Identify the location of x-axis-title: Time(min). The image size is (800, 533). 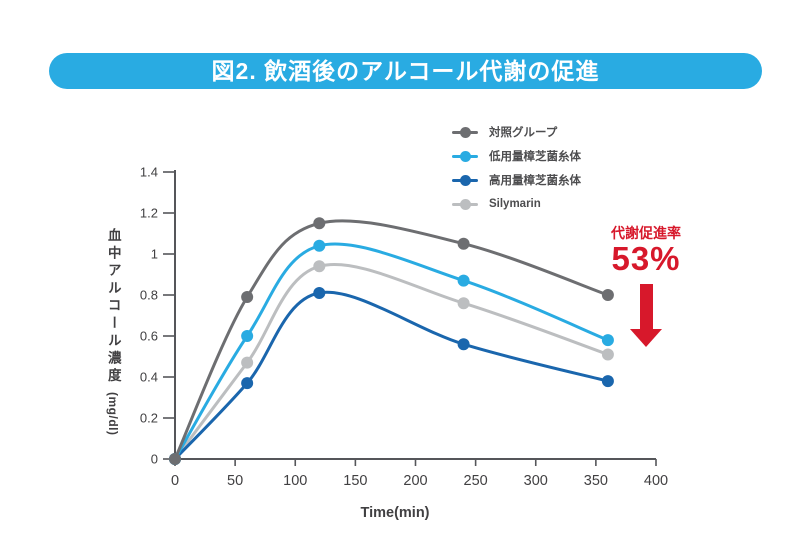
(394, 513).